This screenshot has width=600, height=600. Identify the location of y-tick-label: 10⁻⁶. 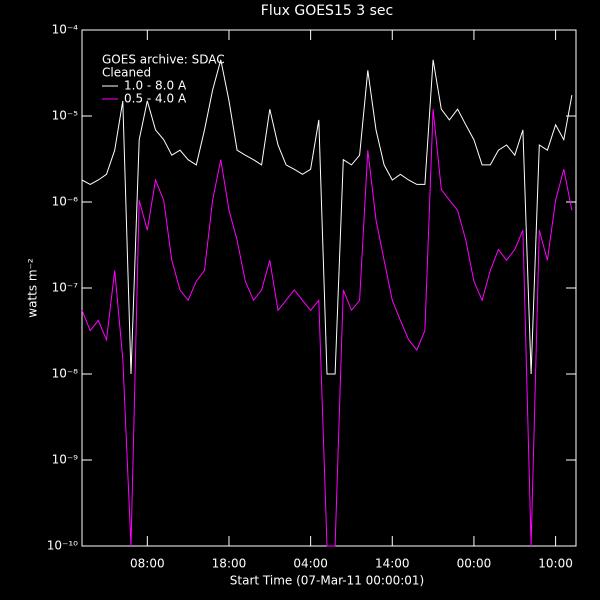
(65, 202).